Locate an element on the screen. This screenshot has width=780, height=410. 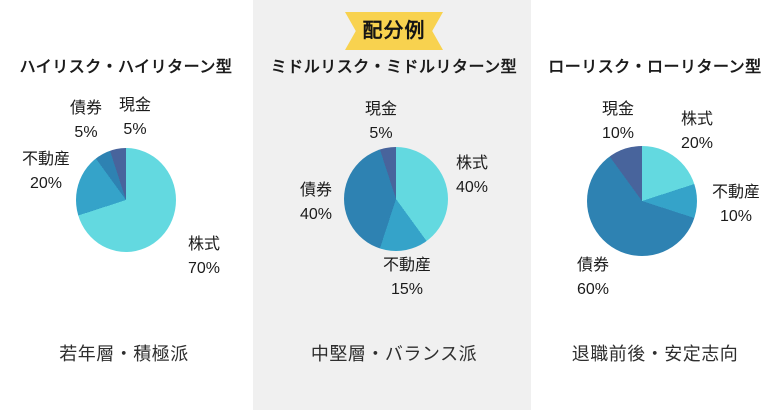
pie-label-bonds: 債券 60% is located at coordinates (593, 277).